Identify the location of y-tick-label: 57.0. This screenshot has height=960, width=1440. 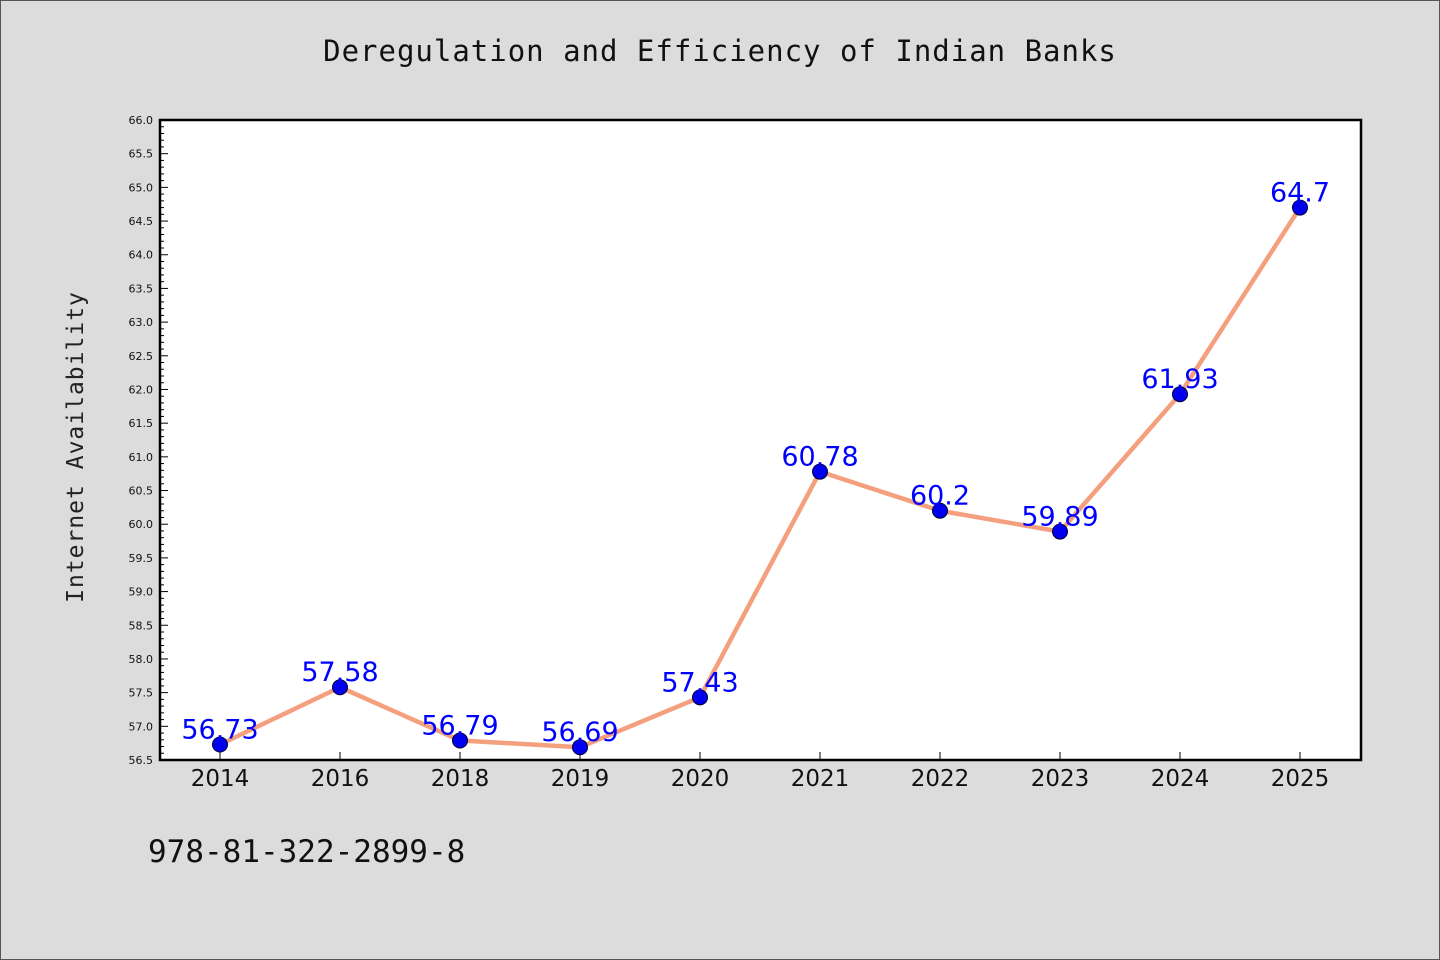
(141, 726).